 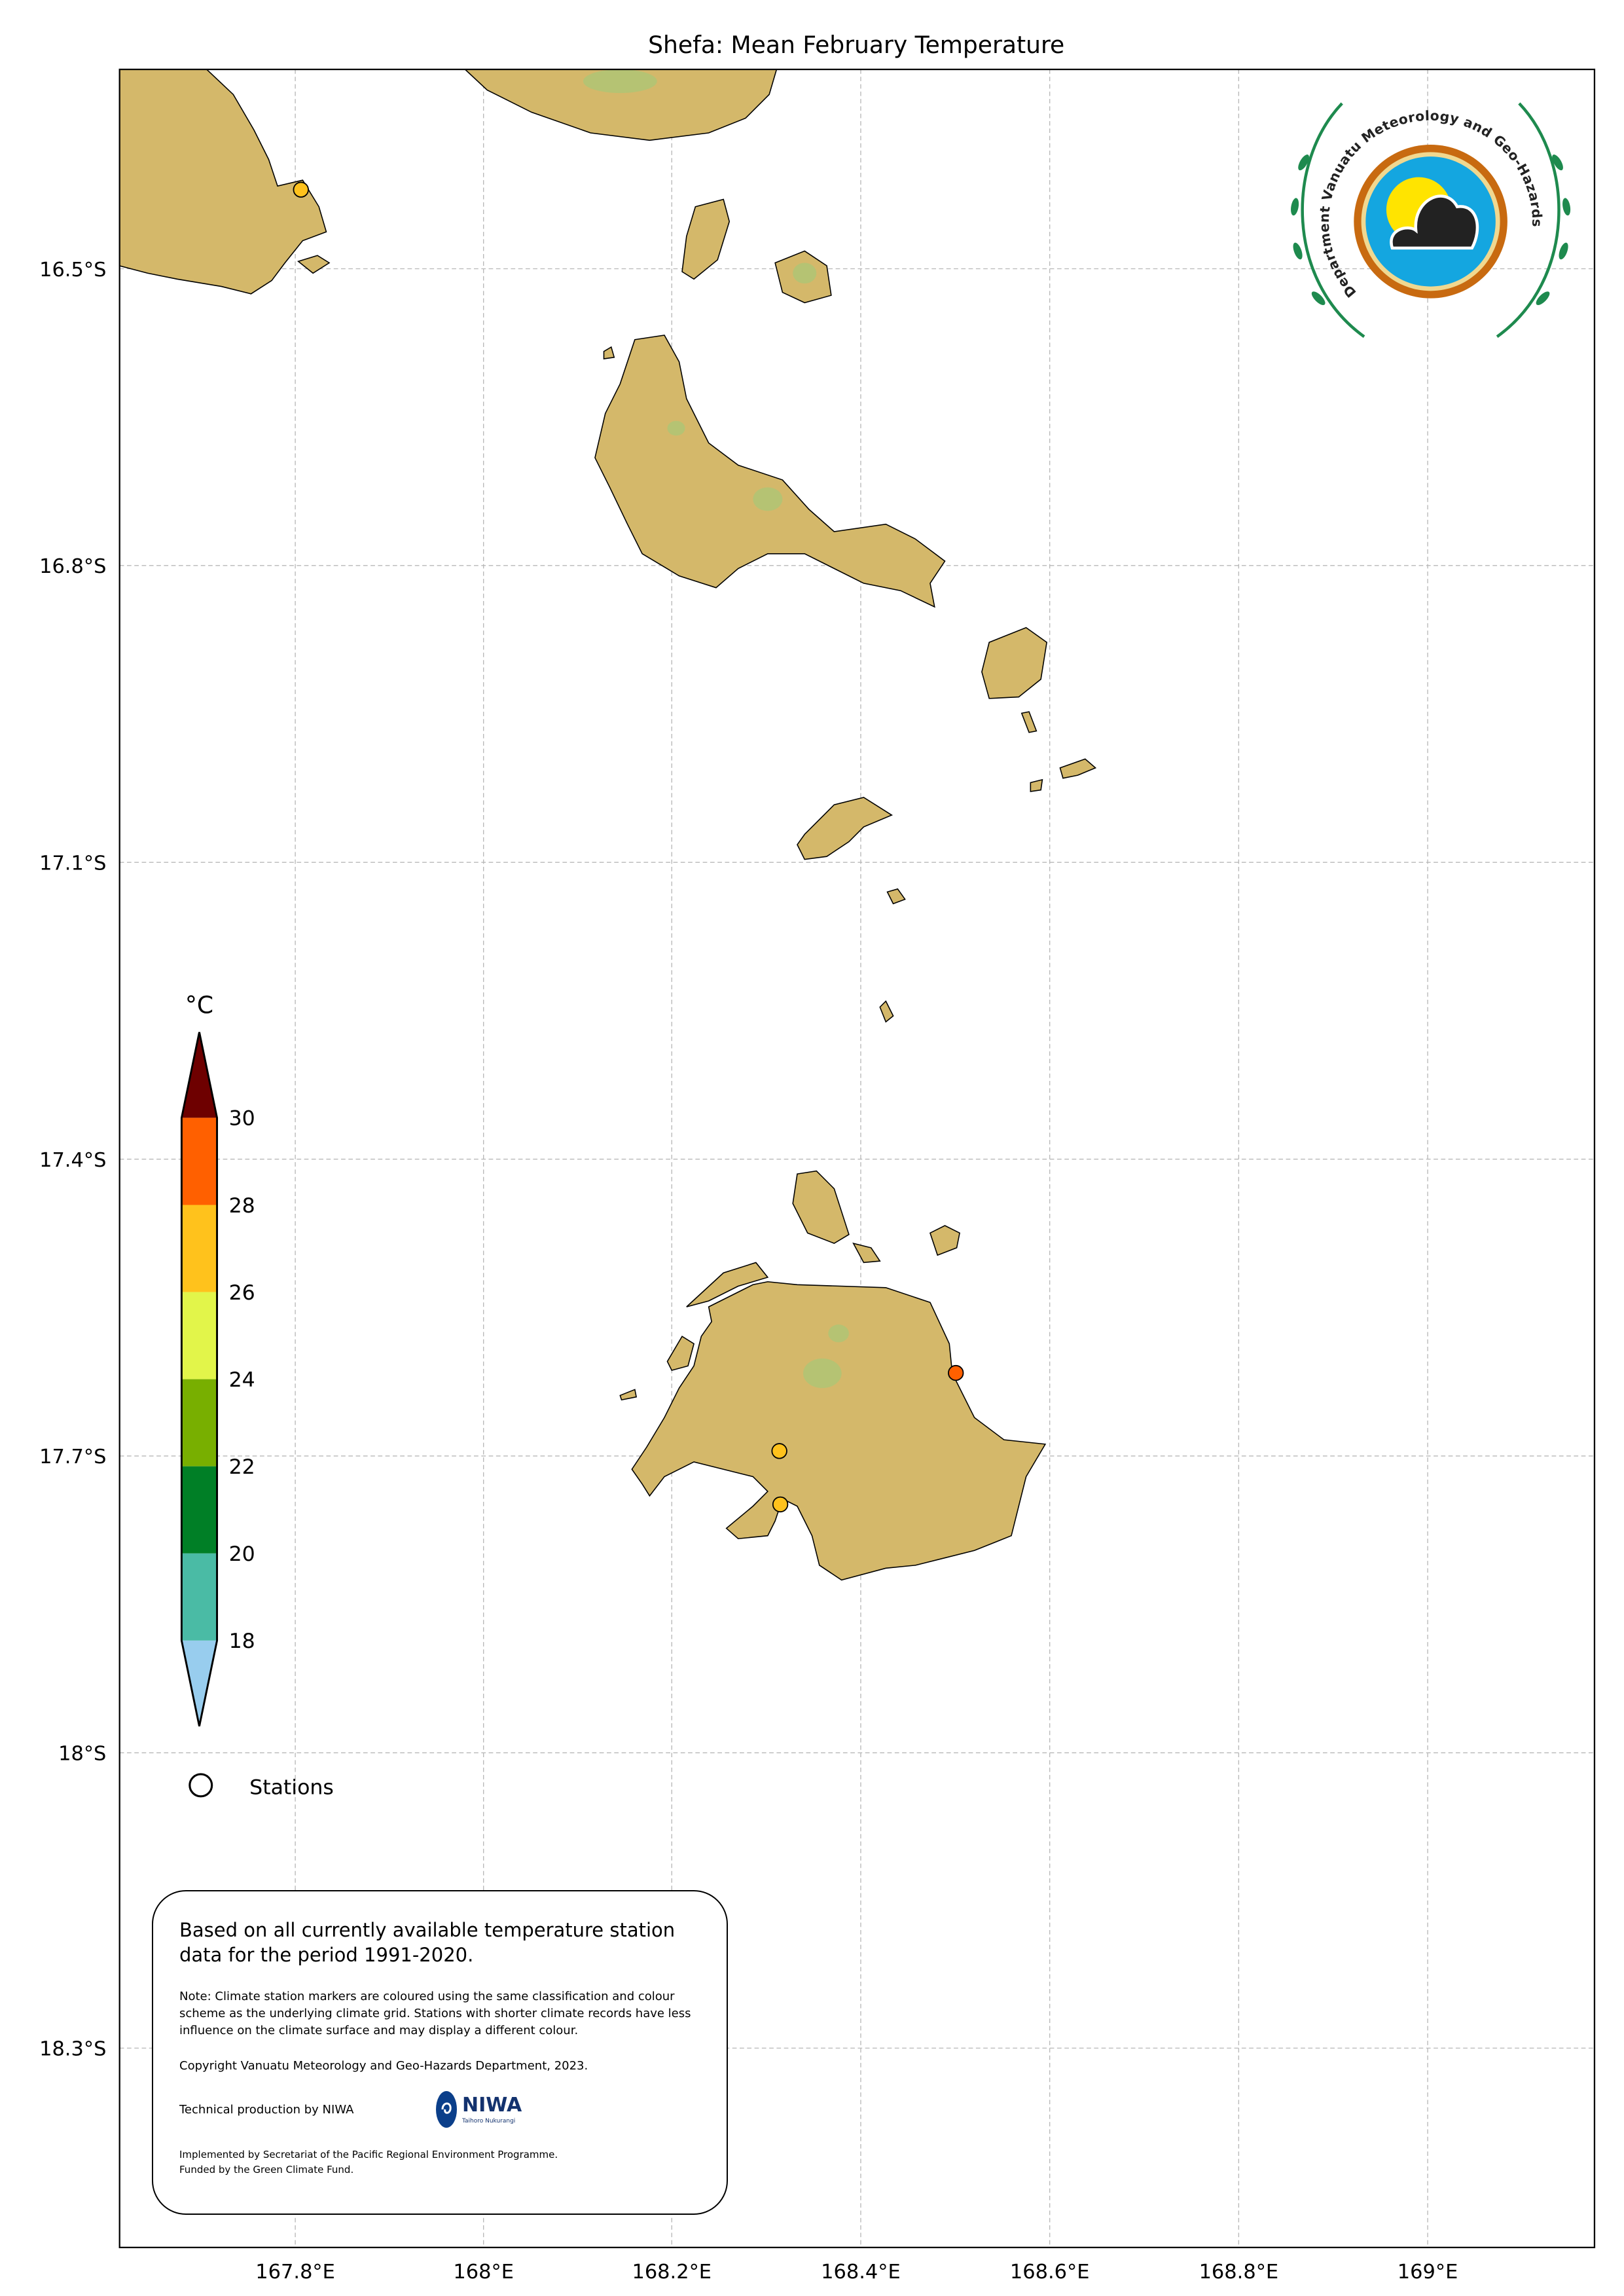 I want to click on stations-legend: Stations, so click(x=261, y=1786).